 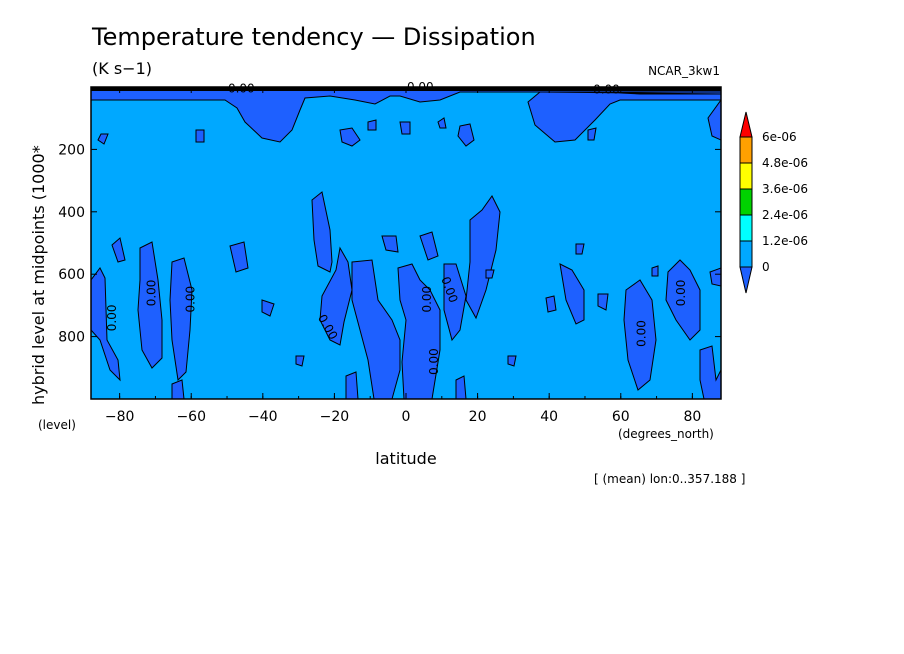 What do you see at coordinates (120, 417) in the screenshot?
I see `x-tick-label: −80` at bounding box center [120, 417].